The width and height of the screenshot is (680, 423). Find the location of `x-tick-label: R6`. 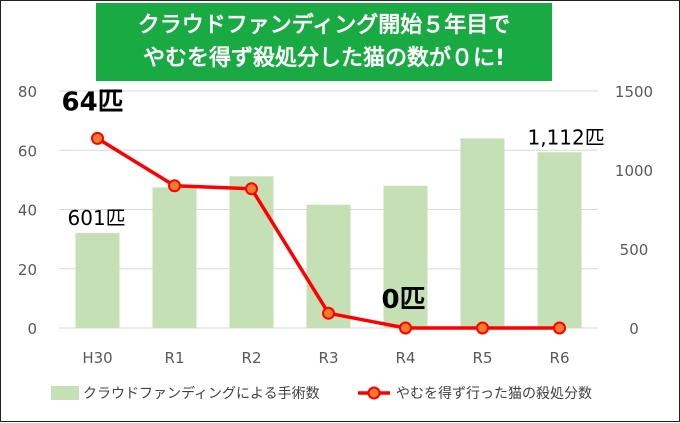

x-tick-label: R6 is located at coordinates (560, 358).